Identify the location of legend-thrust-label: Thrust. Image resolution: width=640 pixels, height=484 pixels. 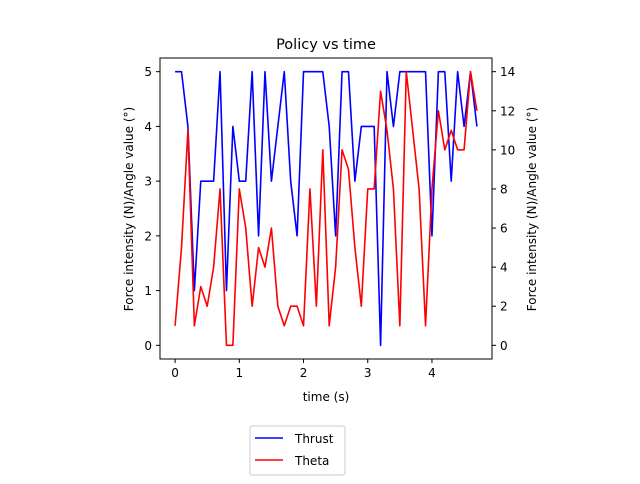
(314, 439).